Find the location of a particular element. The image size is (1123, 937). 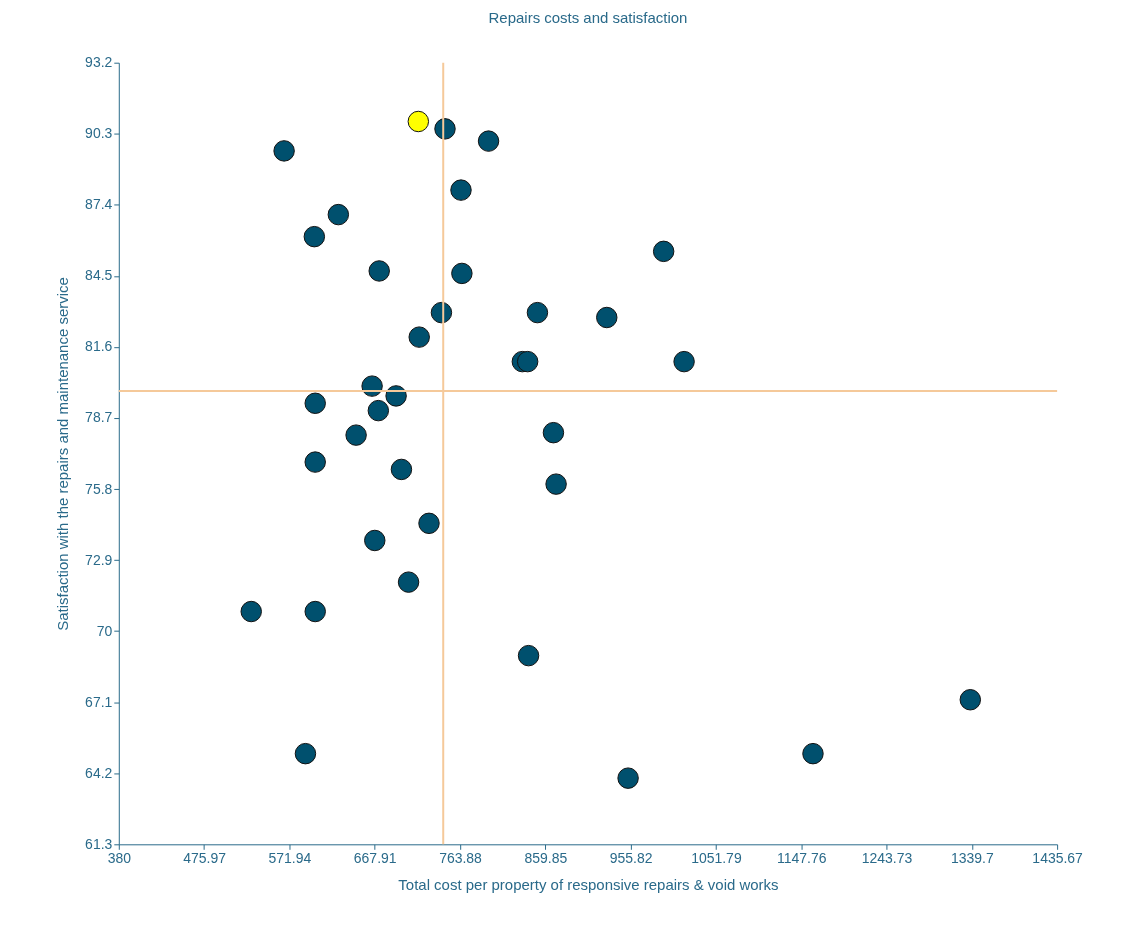

y-tick-label: 90.3 is located at coordinates (99, 133).